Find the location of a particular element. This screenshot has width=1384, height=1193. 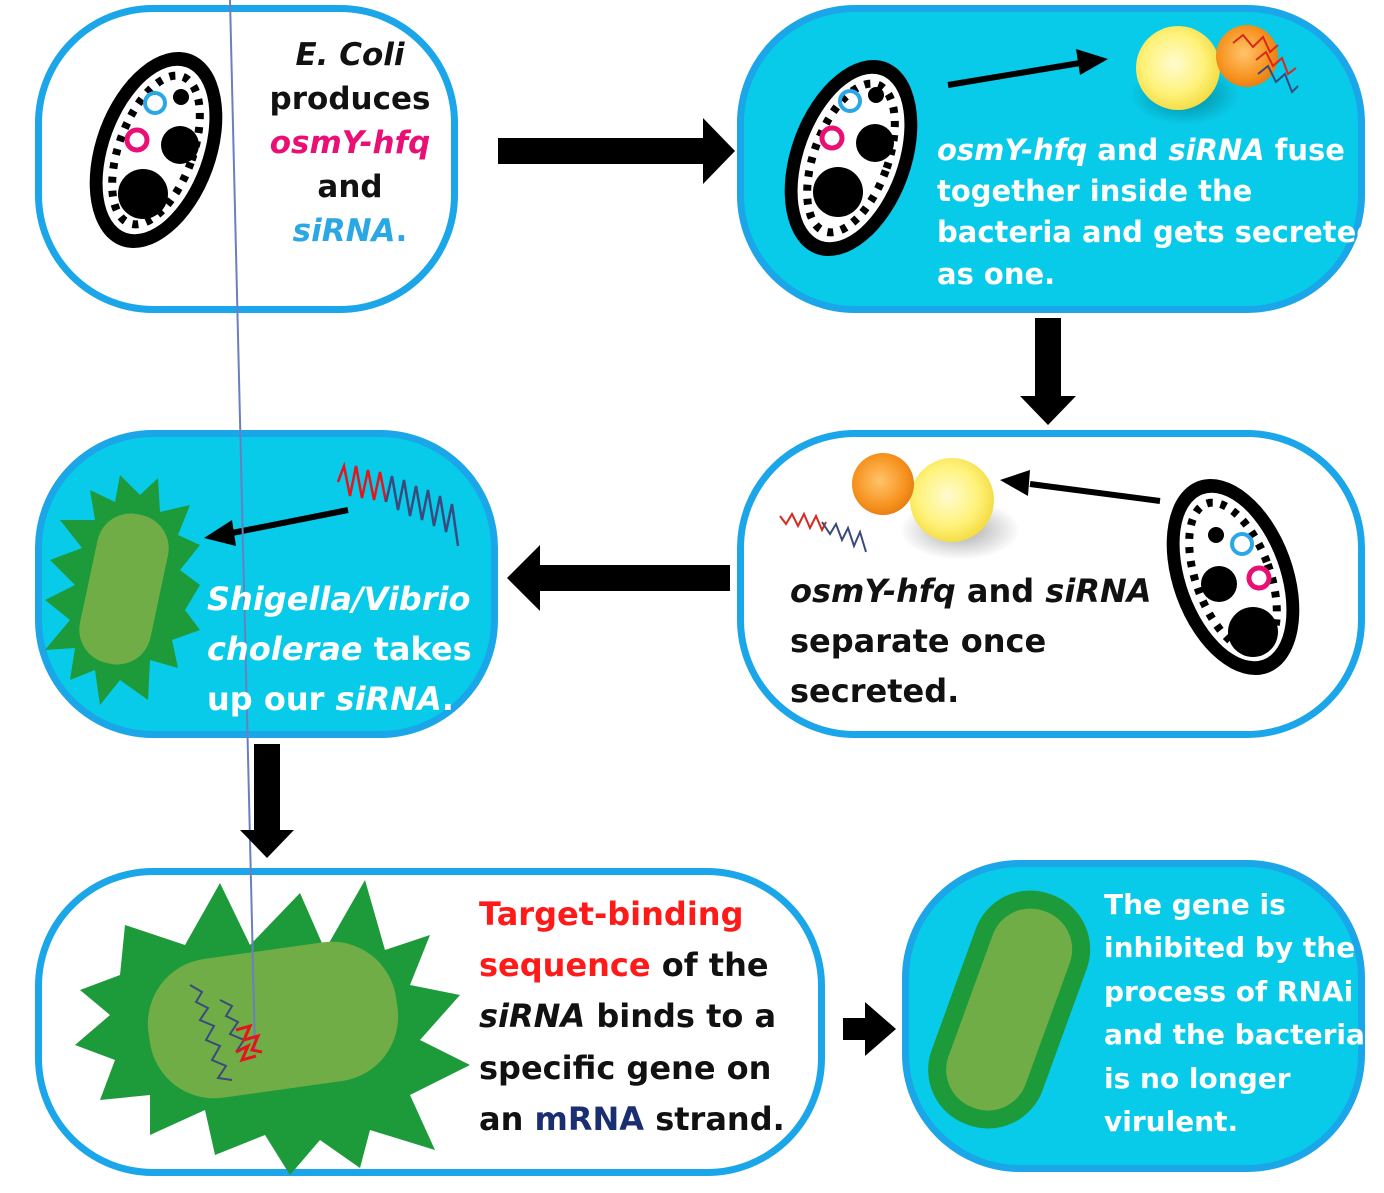

step-5-segment-1: sequence is located at coordinates (565, 965).